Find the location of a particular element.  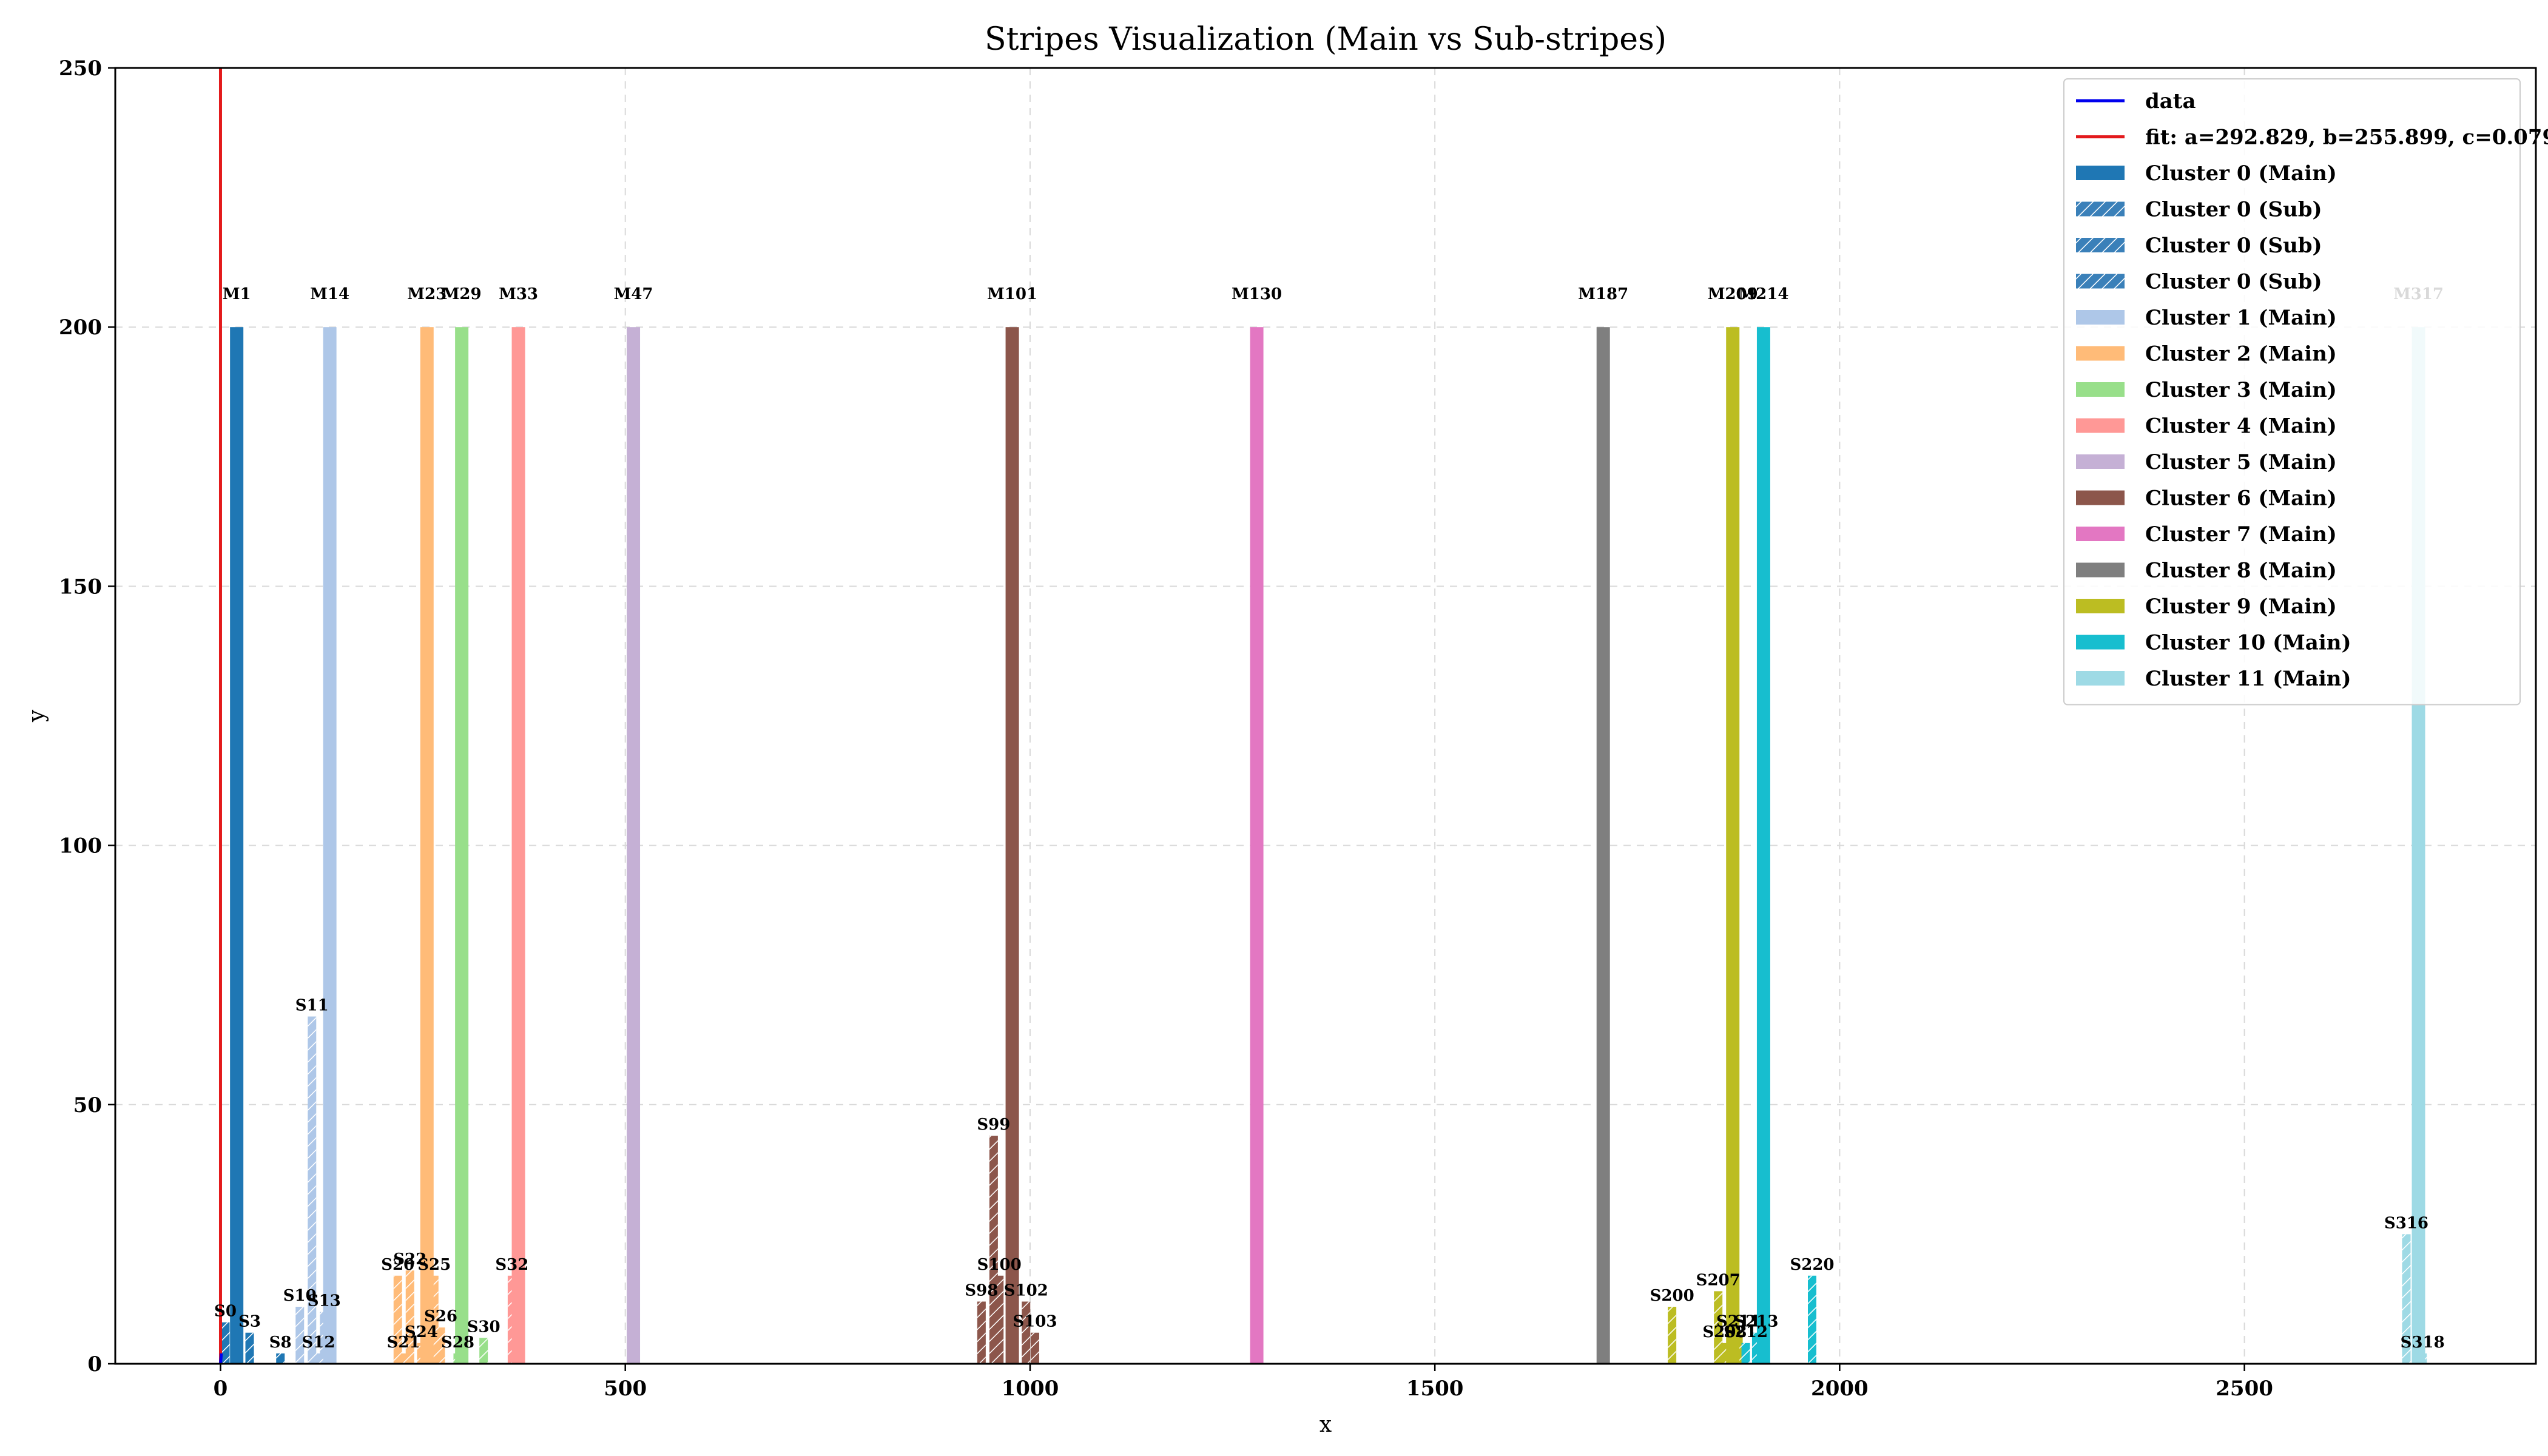

y-tick-label: 200 is located at coordinates (80, 327).